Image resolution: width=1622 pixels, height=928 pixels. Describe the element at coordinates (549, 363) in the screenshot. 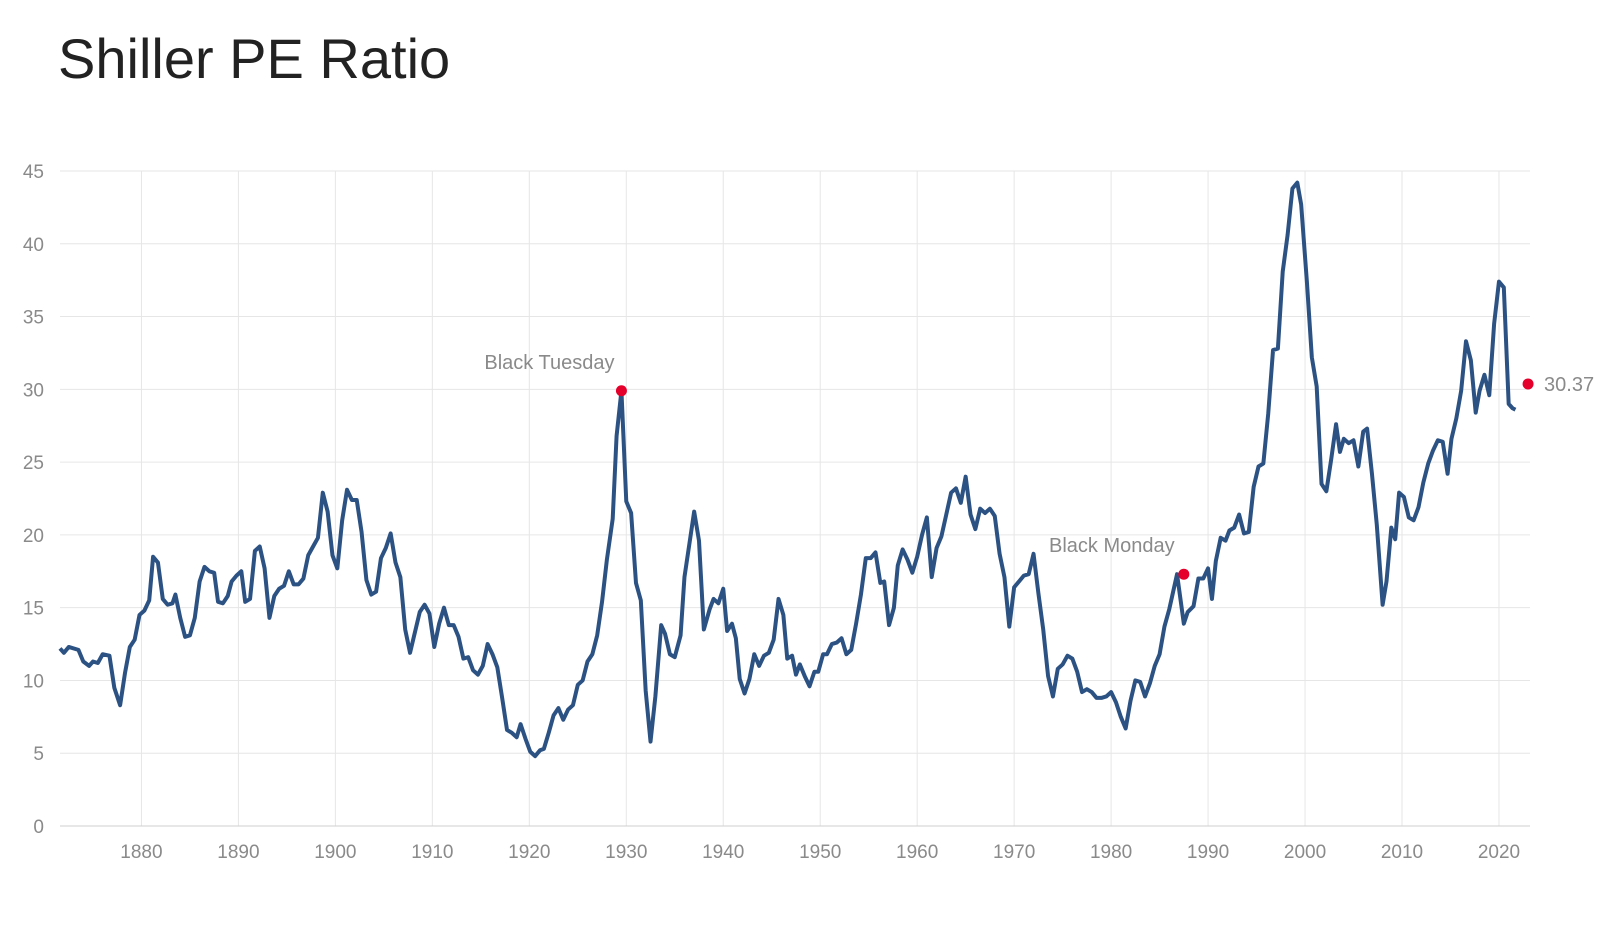

I see `annotation-label: Black Tuesday` at that location.